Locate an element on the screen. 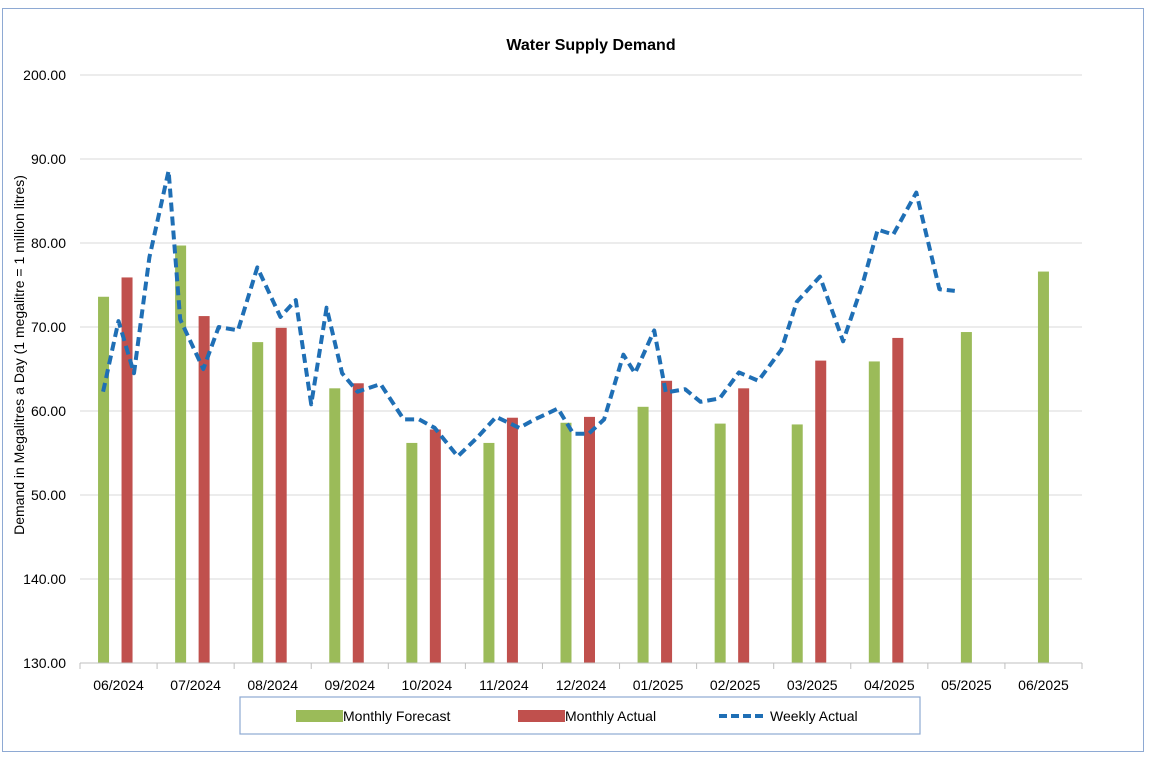 The width and height of the screenshot is (1156, 759). legend-swatch-monthly-forecast is located at coordinates (319, 716).